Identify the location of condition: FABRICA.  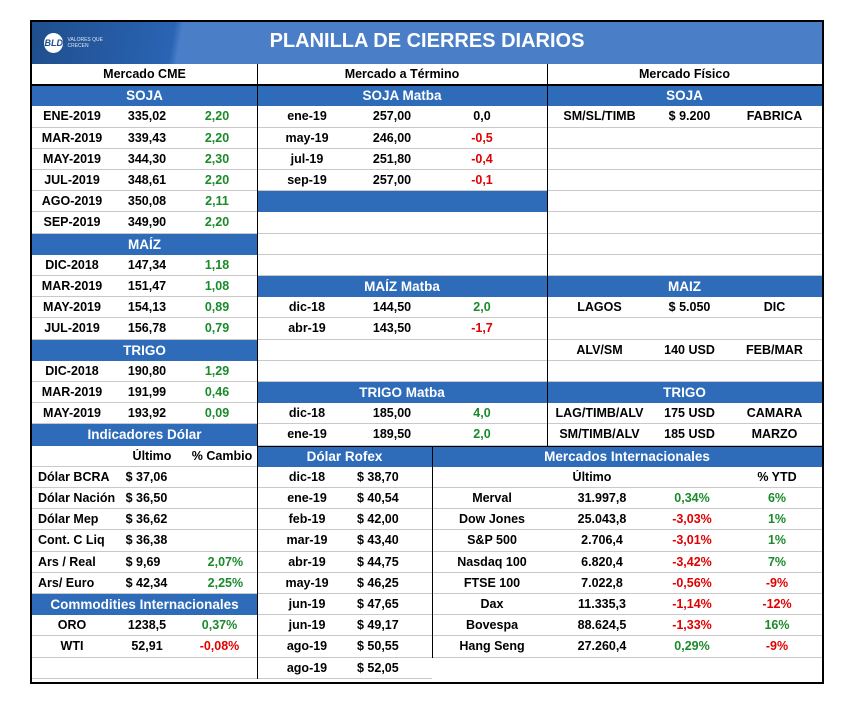
(774, 116).